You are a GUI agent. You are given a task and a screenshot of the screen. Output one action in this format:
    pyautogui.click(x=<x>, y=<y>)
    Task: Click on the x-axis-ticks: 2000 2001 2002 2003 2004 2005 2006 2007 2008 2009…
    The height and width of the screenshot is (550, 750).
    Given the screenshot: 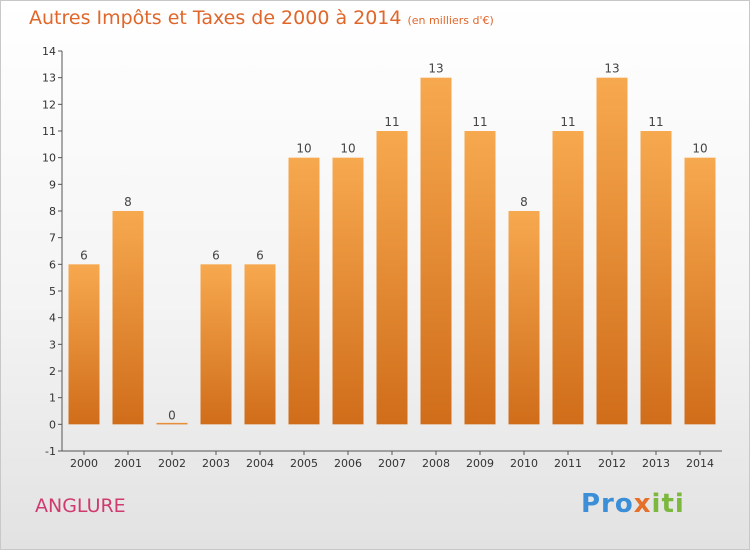 What is the action you would take?
    pyautogui.click(x=392, y=460)
    